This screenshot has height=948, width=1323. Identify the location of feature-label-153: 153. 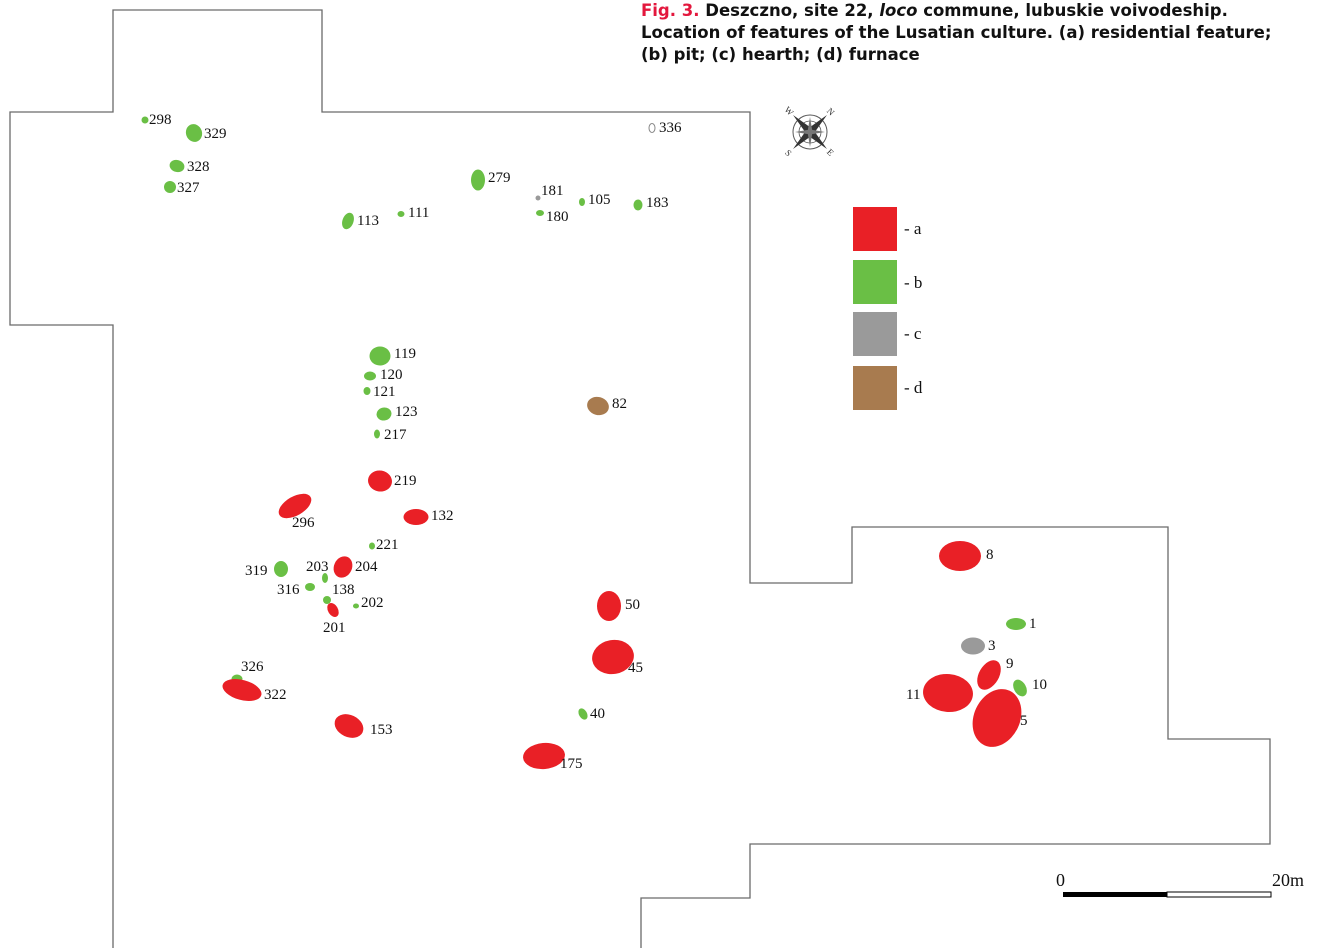
(381, 730).